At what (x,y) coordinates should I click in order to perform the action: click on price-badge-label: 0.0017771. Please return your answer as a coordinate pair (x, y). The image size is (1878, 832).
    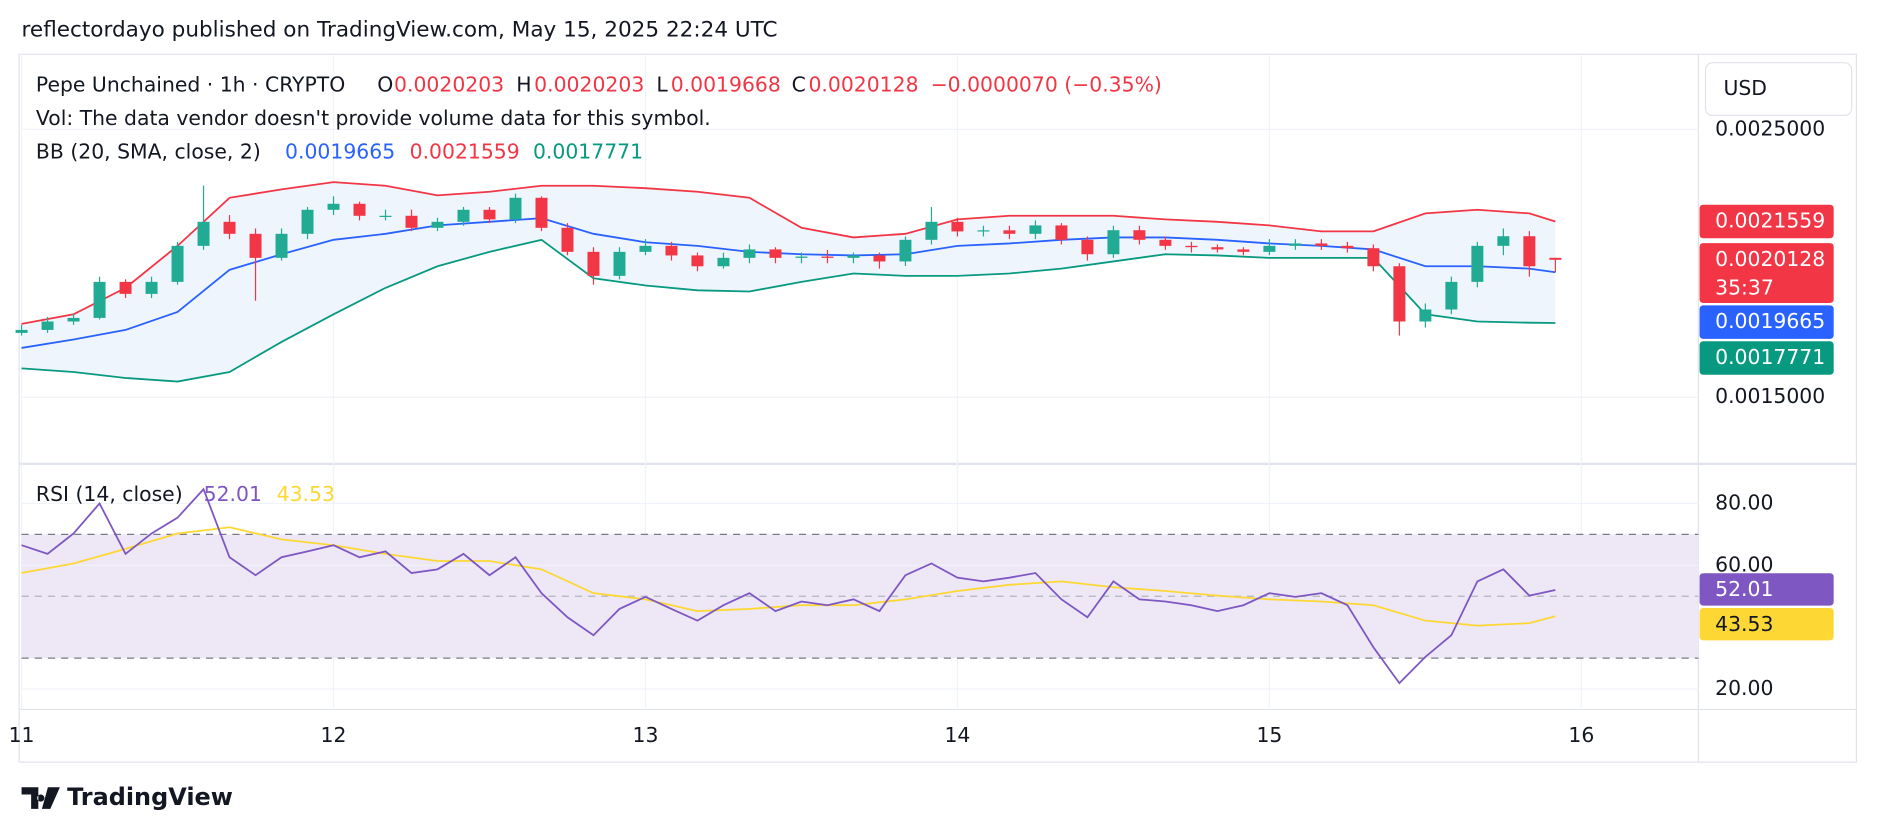
    Looking at the image, I should click on (1770, 357).